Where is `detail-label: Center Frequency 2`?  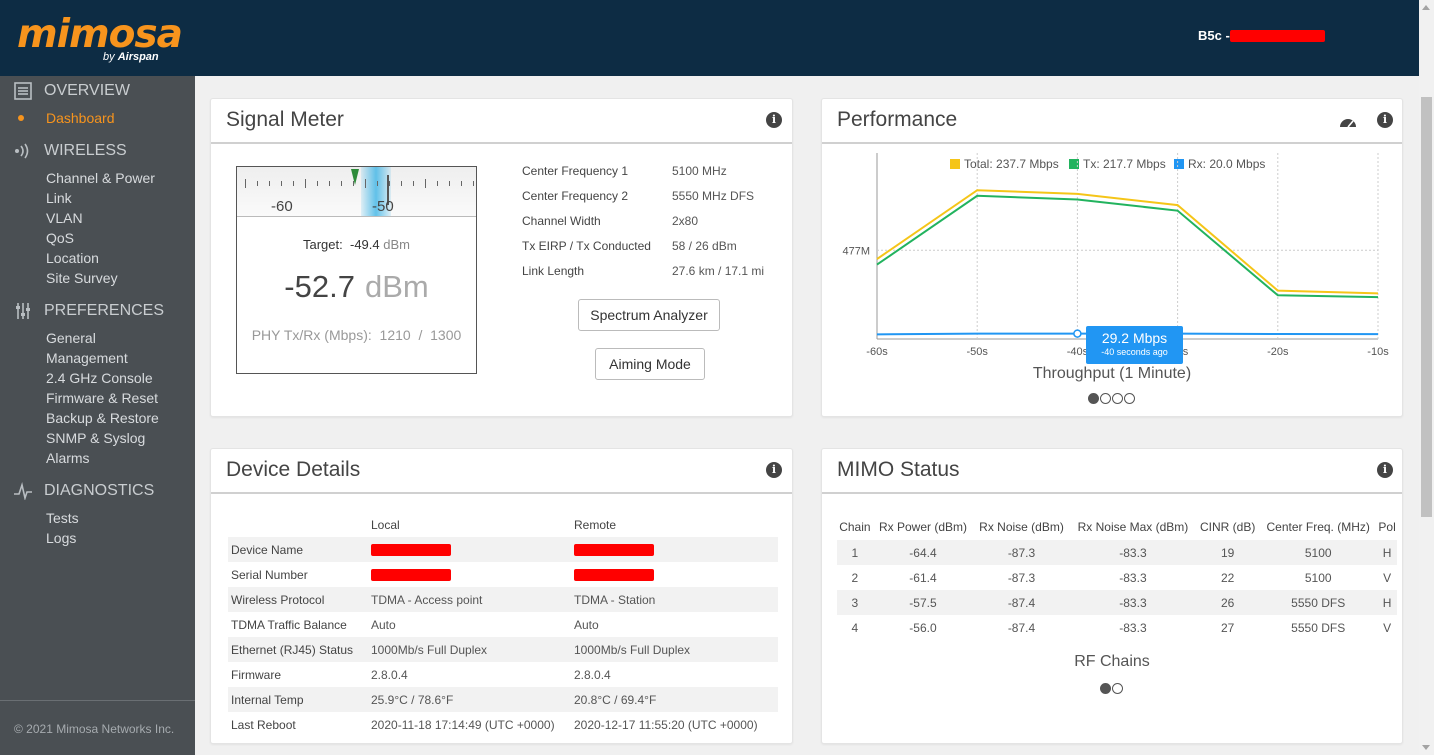 detail-label: Center Frequency 2 is located at coordinates (575, 196).